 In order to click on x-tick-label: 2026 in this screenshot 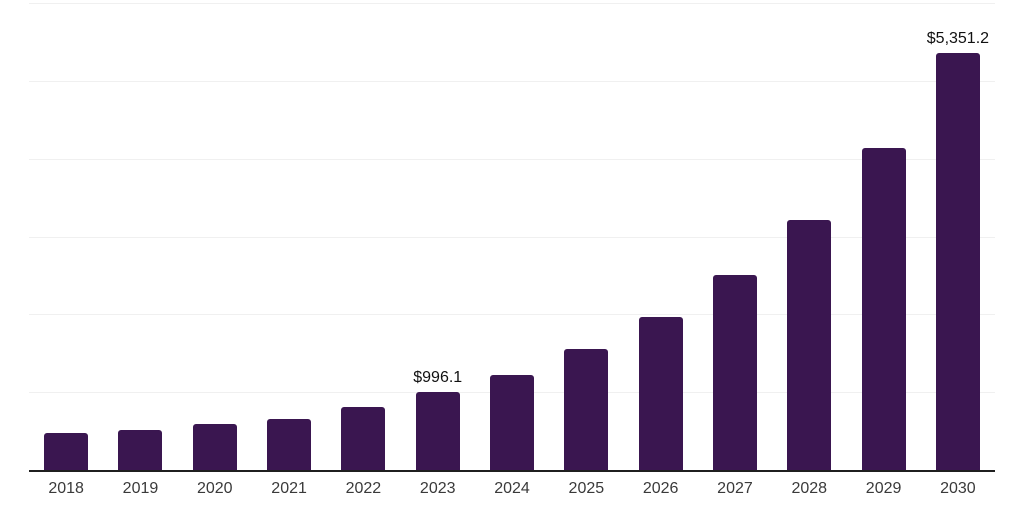, I will do `click(660, 488)`.